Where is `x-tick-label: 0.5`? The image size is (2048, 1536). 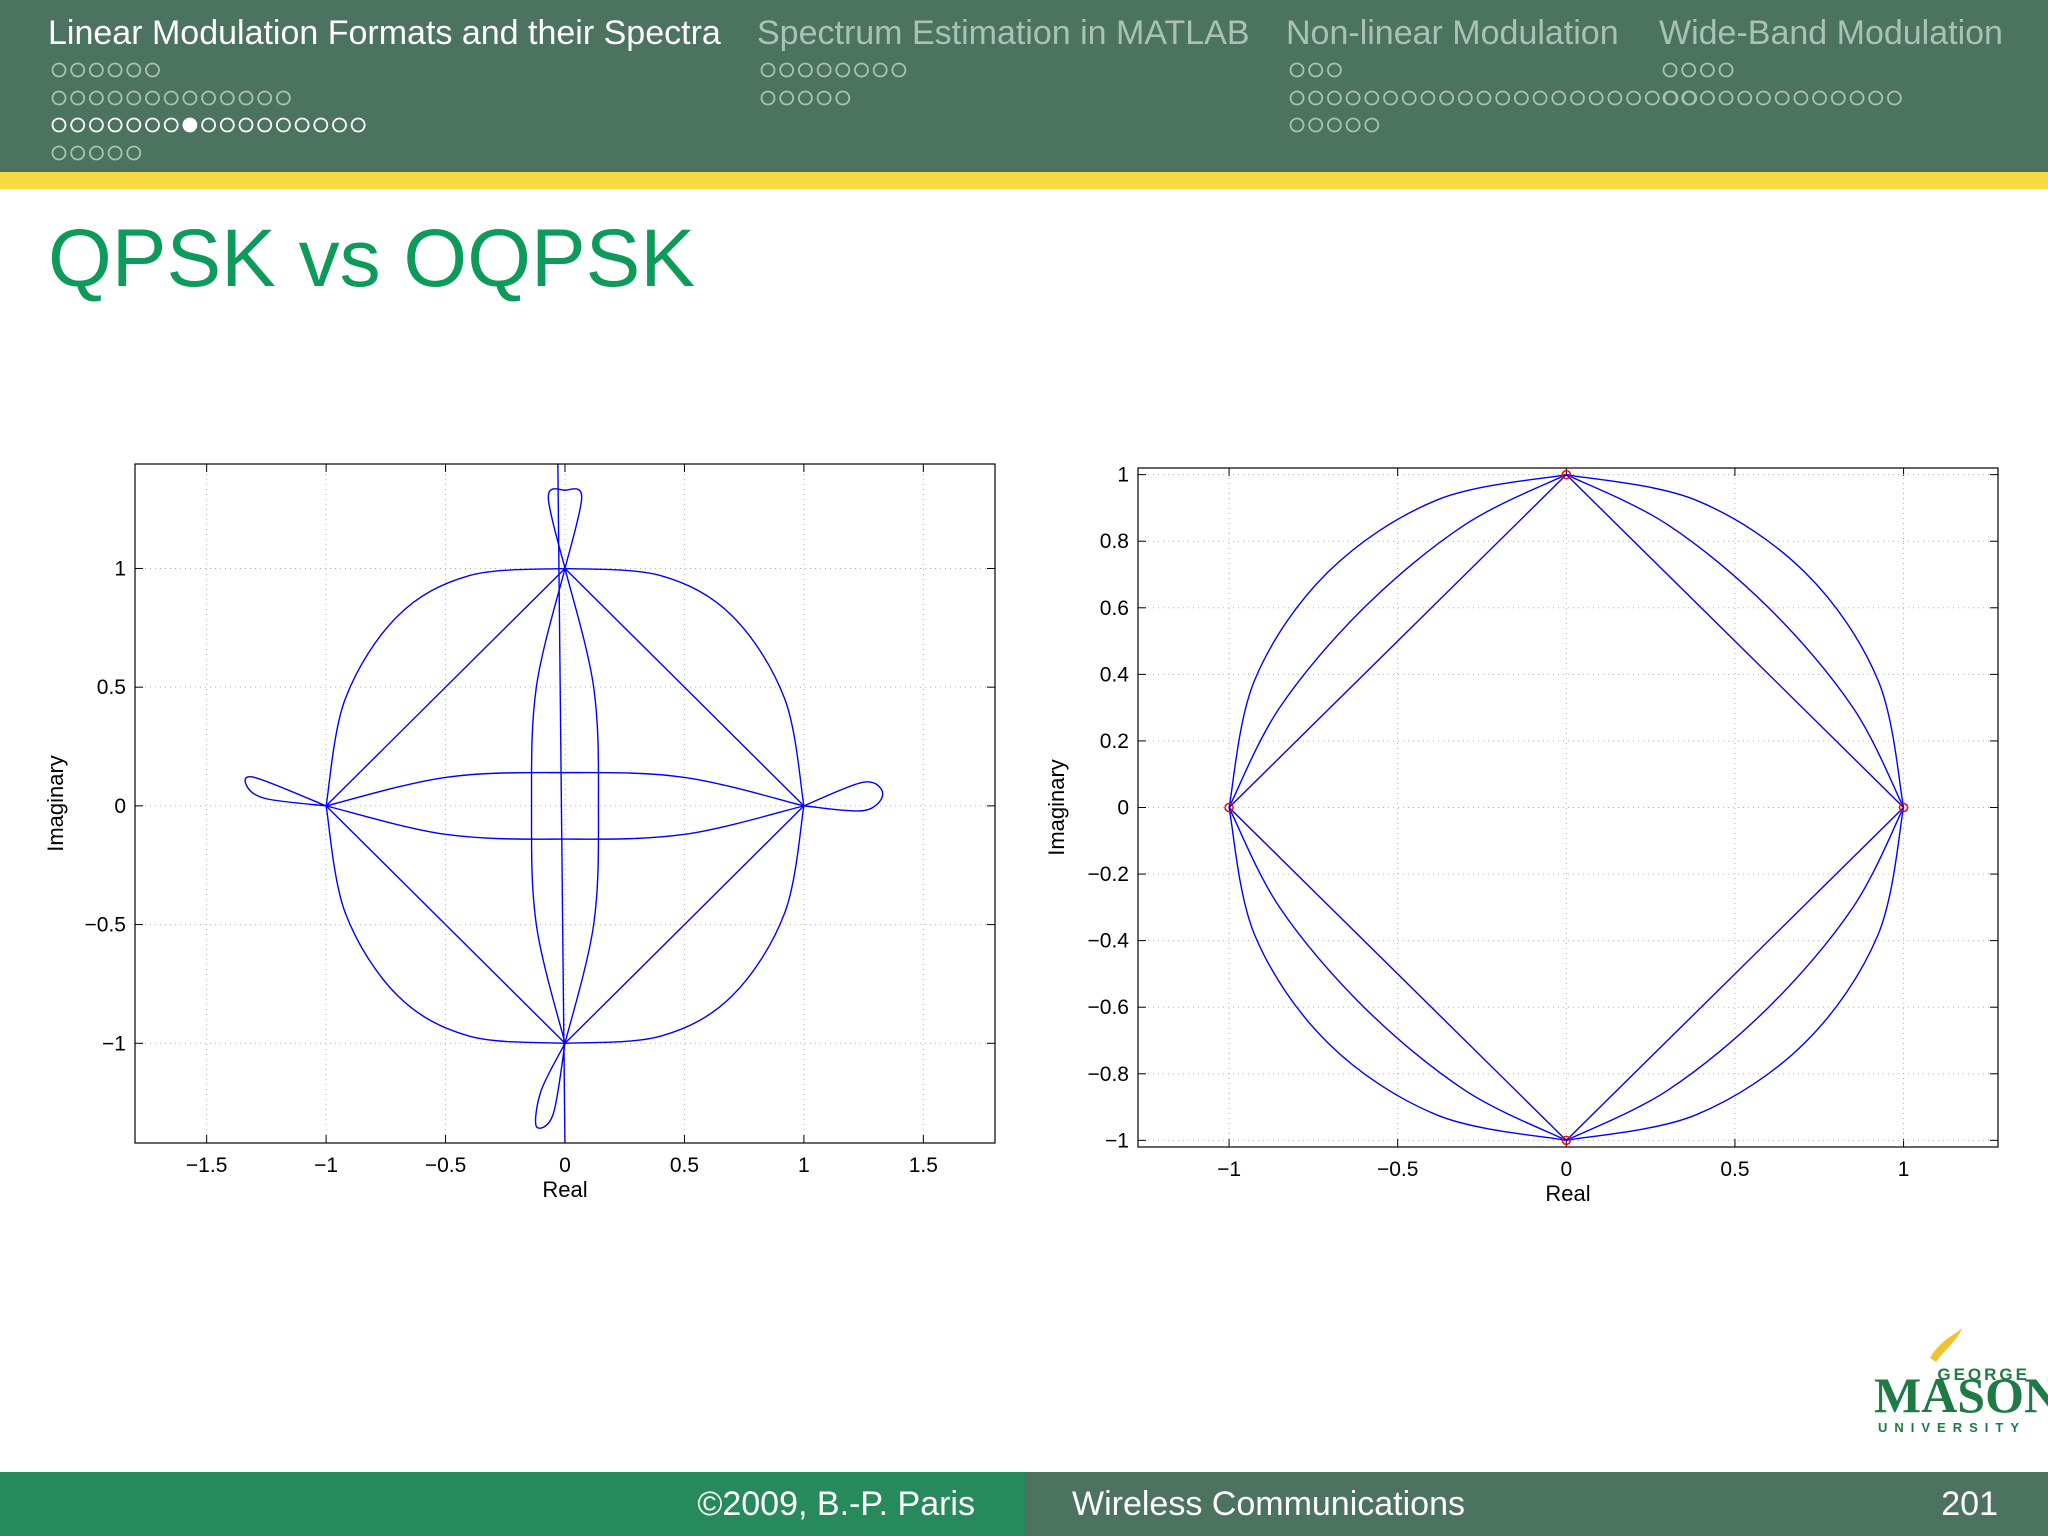
x-tick-label: 0.5 is located at coordinates (1734, 1169).